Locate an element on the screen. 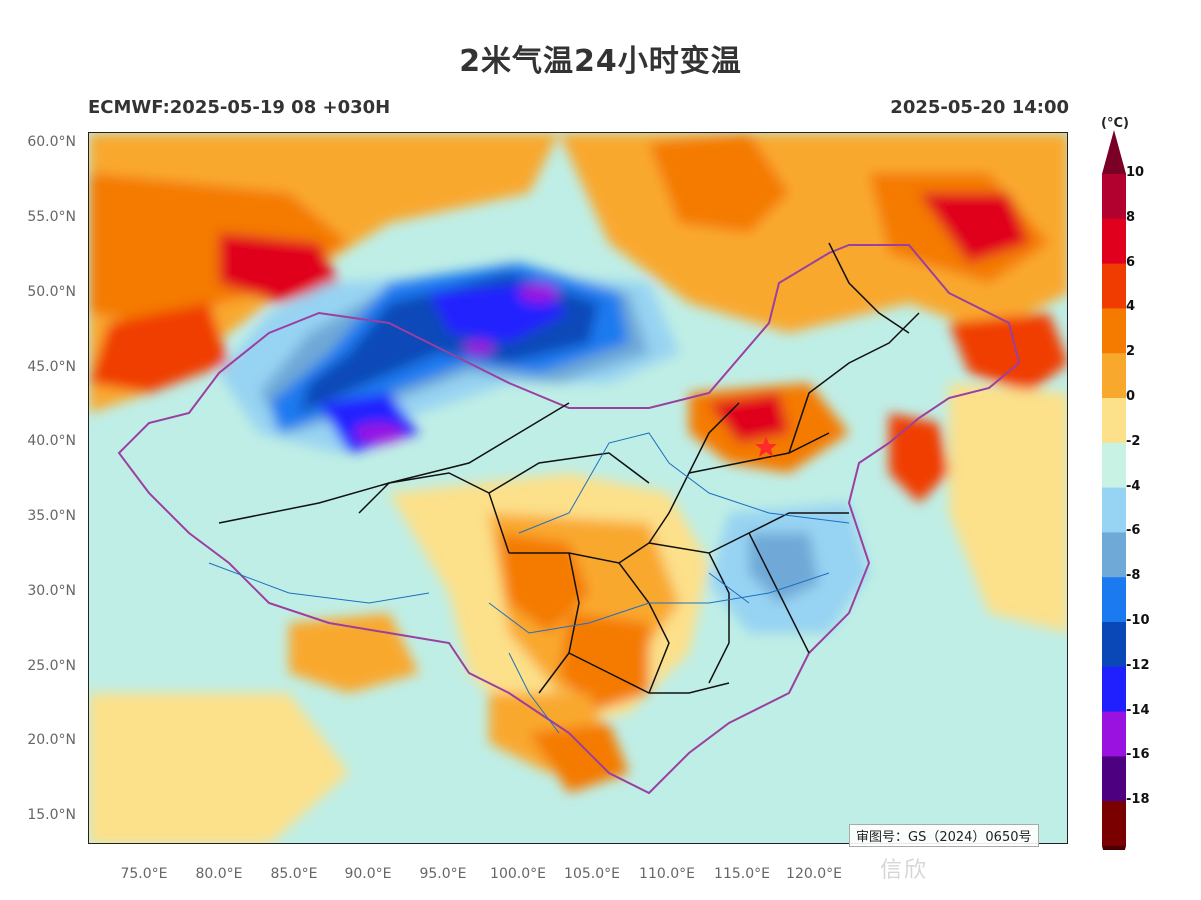 The image size is (1201, 900). colorbar-tick-label: 10 is located at coordinates (1135, 172).